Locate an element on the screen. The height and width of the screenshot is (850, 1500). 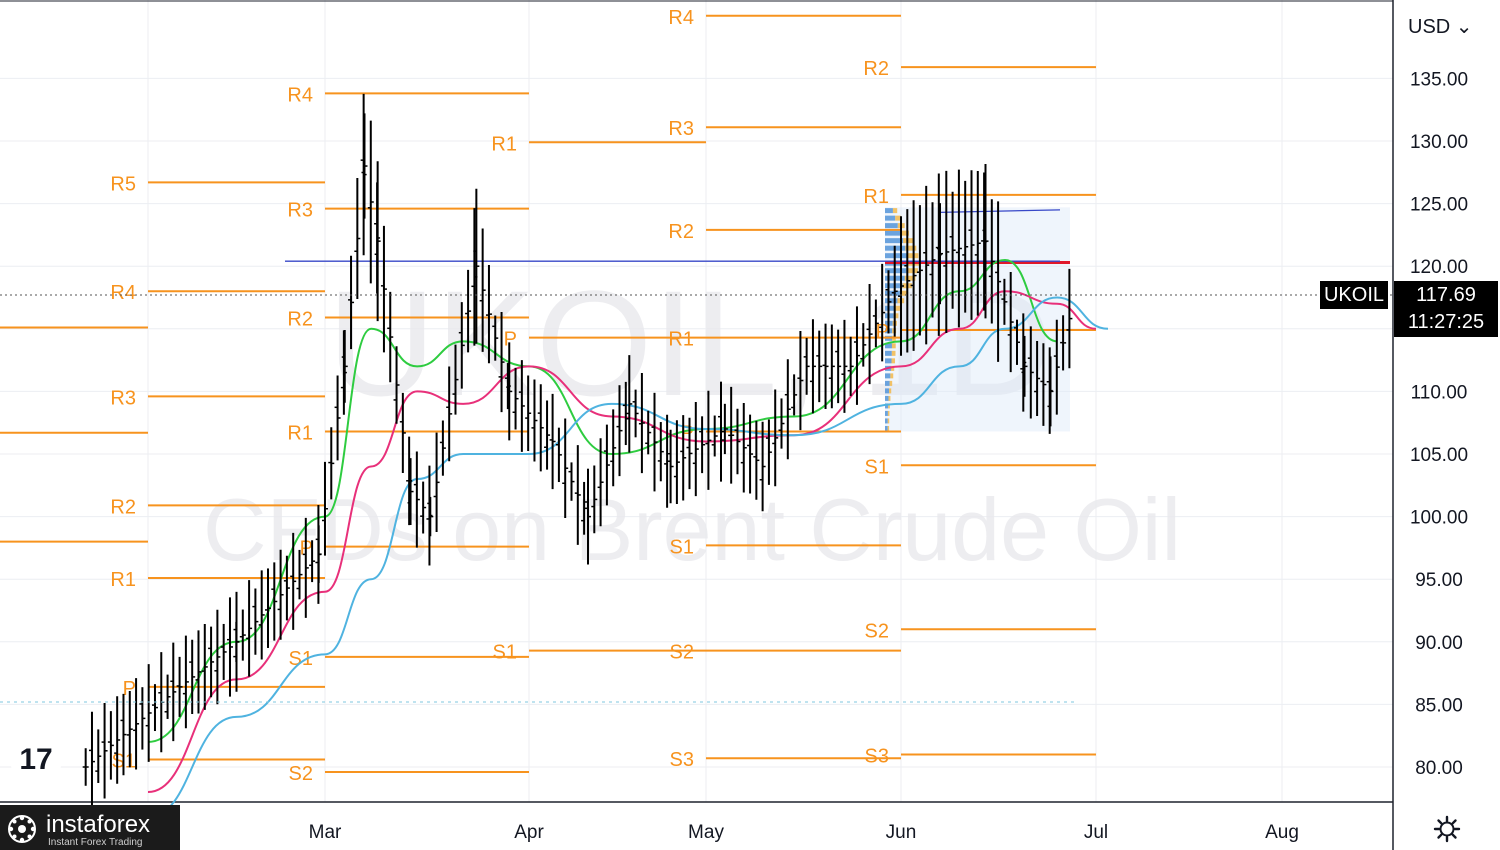
time-tick-label: Jul is located at coordinates (1096, 832).